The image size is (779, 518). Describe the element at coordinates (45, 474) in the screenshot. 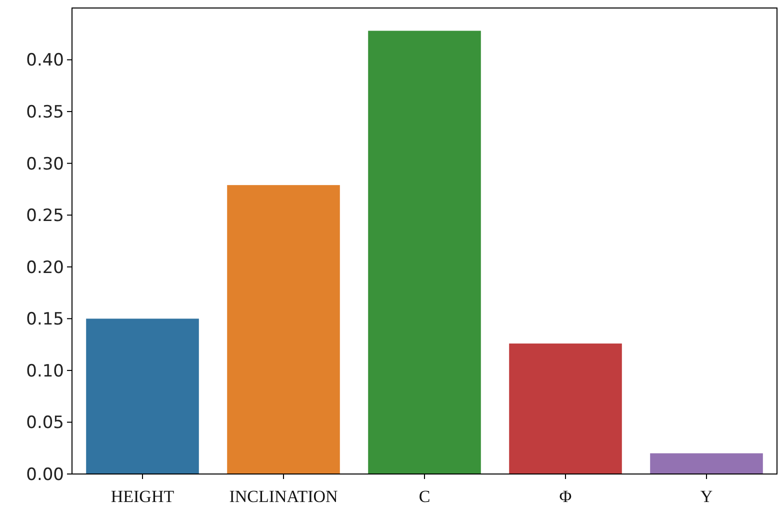

I see `y-tick-label: 0.00` at that location.